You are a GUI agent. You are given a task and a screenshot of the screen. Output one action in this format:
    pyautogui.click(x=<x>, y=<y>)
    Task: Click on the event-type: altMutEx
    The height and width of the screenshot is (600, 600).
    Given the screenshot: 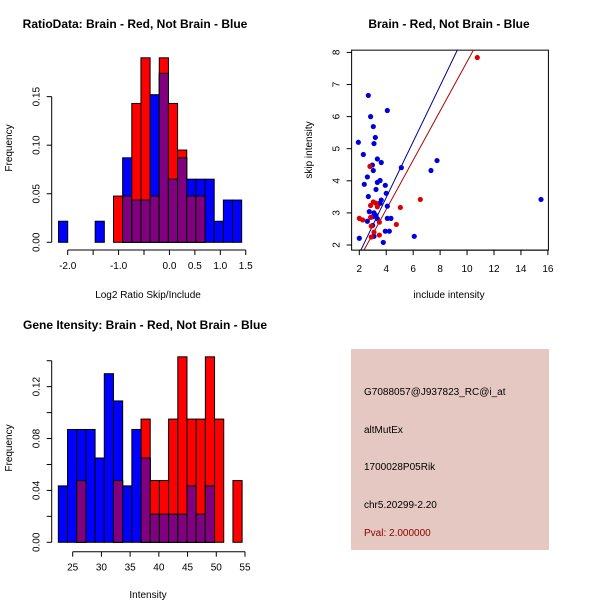 What is the action you would take?
    pyautogui.click(x=383, y=430)
    